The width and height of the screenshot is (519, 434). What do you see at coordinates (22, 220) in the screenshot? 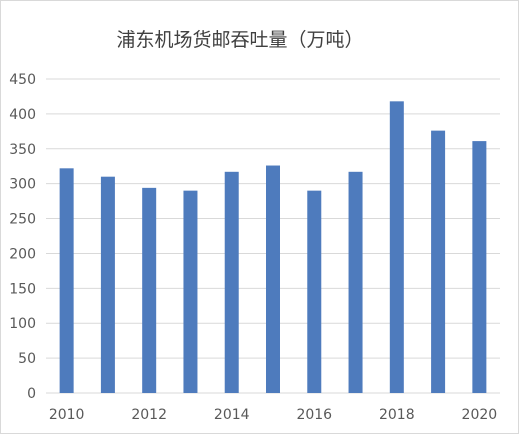
I see `y-tick-label: 250` at bounding box center [22, 220].